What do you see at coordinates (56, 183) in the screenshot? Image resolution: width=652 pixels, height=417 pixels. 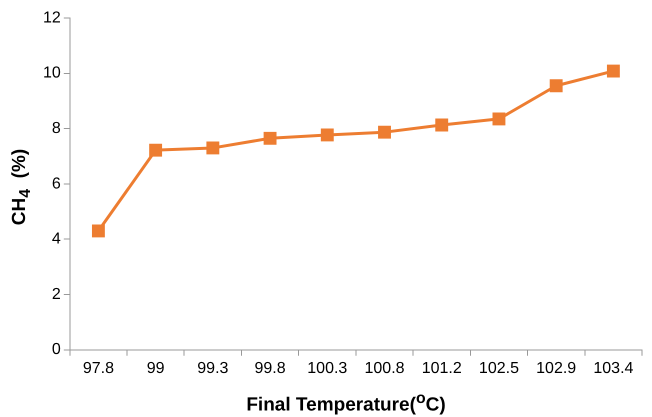 I see `y-tick-label: 6` at bounding box center [56, 183].